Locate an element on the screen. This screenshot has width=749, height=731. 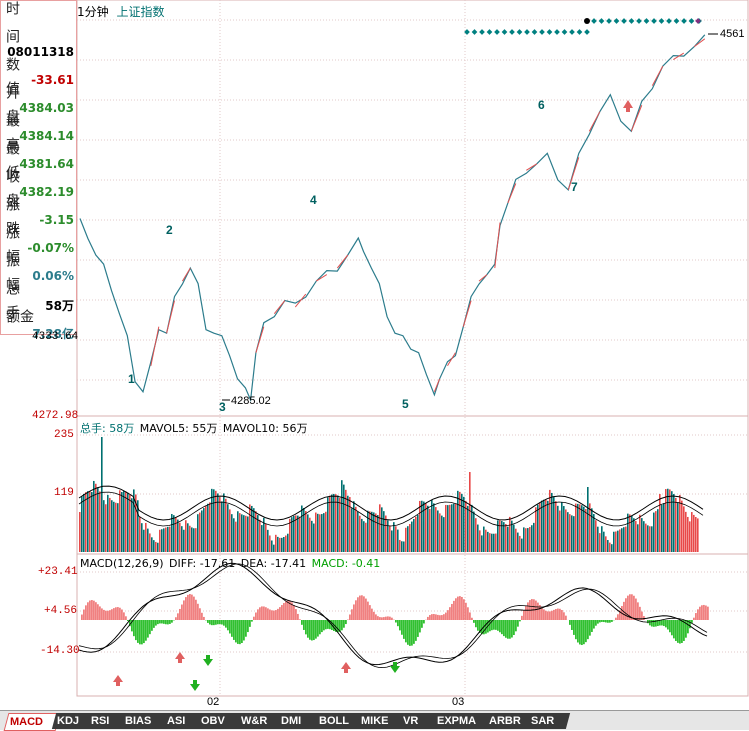
wave-label-7: 7 is located at coordinates (574, 187).